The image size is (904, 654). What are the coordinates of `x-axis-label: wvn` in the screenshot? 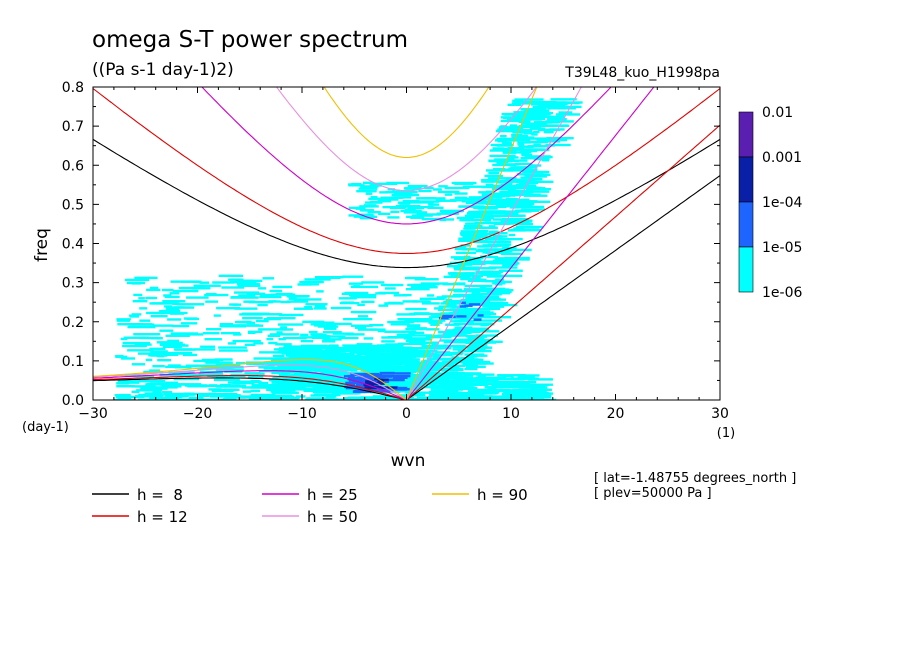 It's located at (408, 461).